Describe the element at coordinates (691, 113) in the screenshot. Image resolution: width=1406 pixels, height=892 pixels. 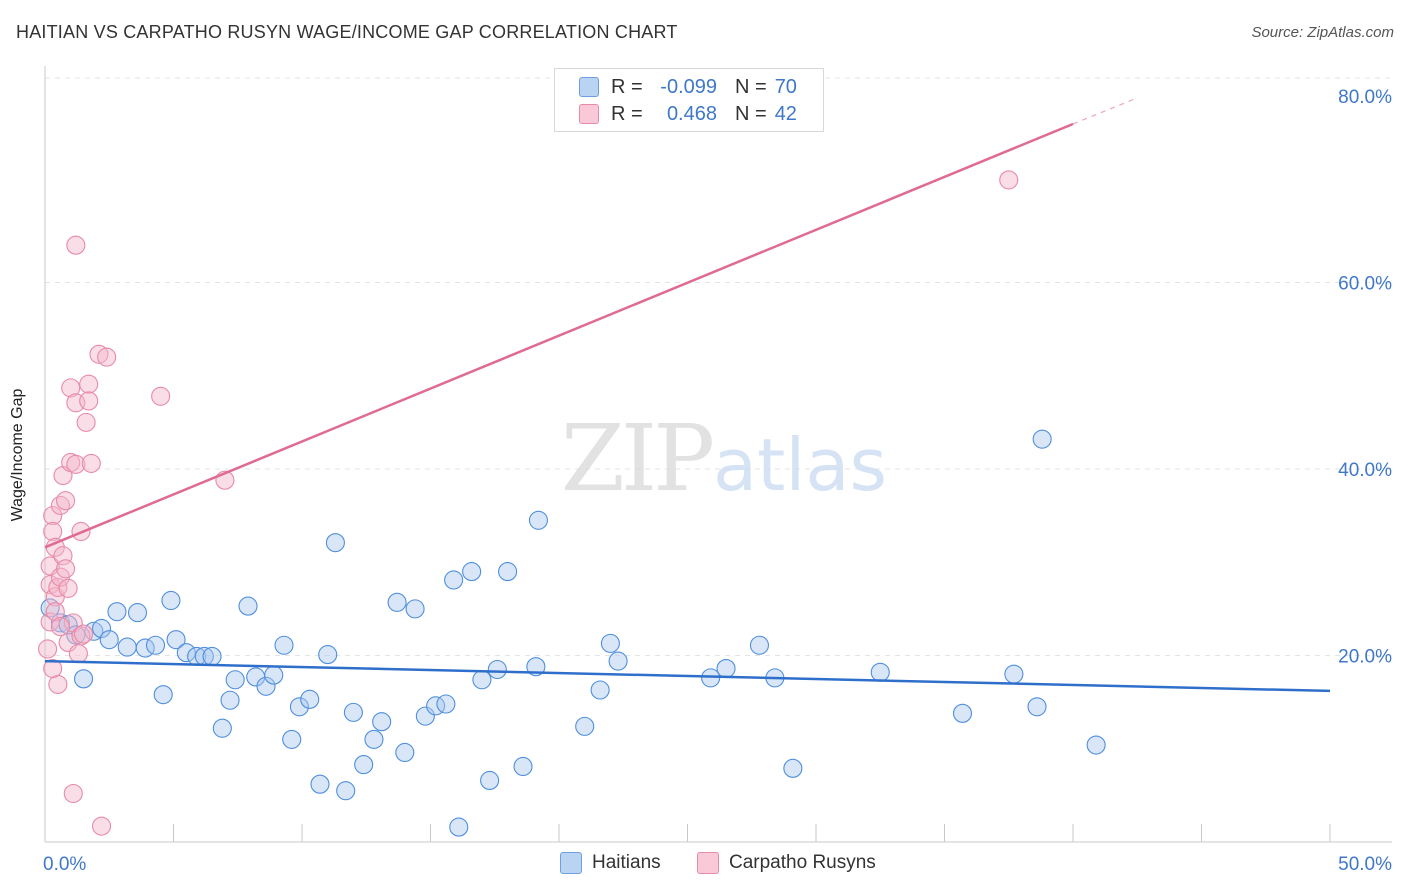
I see `r-value: 0.468` at that location.